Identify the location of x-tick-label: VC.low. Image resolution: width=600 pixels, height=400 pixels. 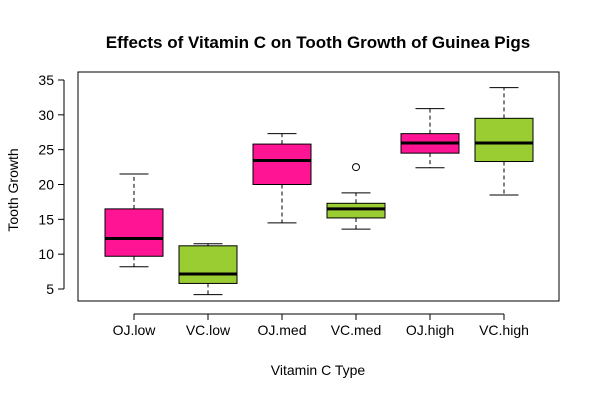
(208, 330).